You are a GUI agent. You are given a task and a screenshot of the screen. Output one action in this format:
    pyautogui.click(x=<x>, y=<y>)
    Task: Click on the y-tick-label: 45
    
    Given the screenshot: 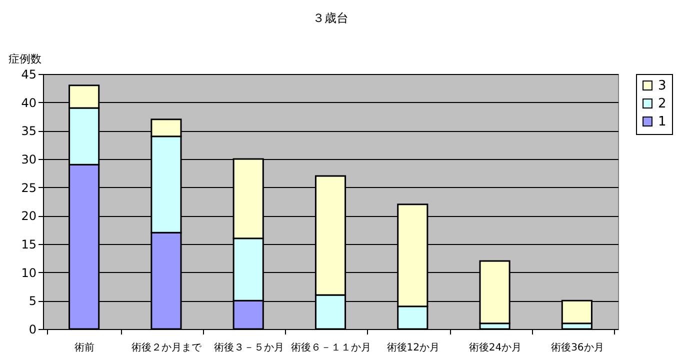 What is the action you would take?
    pyautogui.click(x=28, y=75)
    